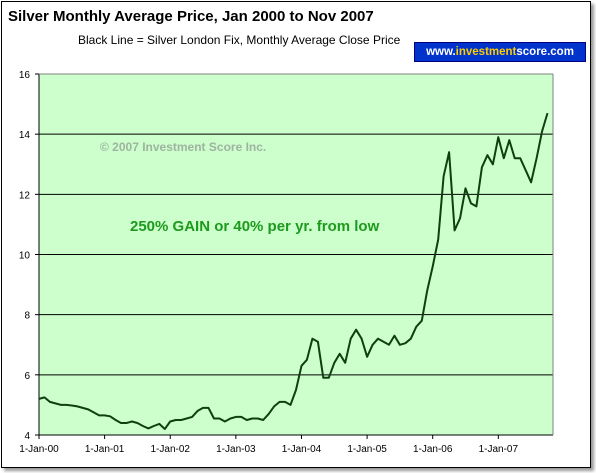  What do you see at coordinates (25, 256) in the screenshot?
I see `y-tick-label: 10` at bounding box center [25, 256].